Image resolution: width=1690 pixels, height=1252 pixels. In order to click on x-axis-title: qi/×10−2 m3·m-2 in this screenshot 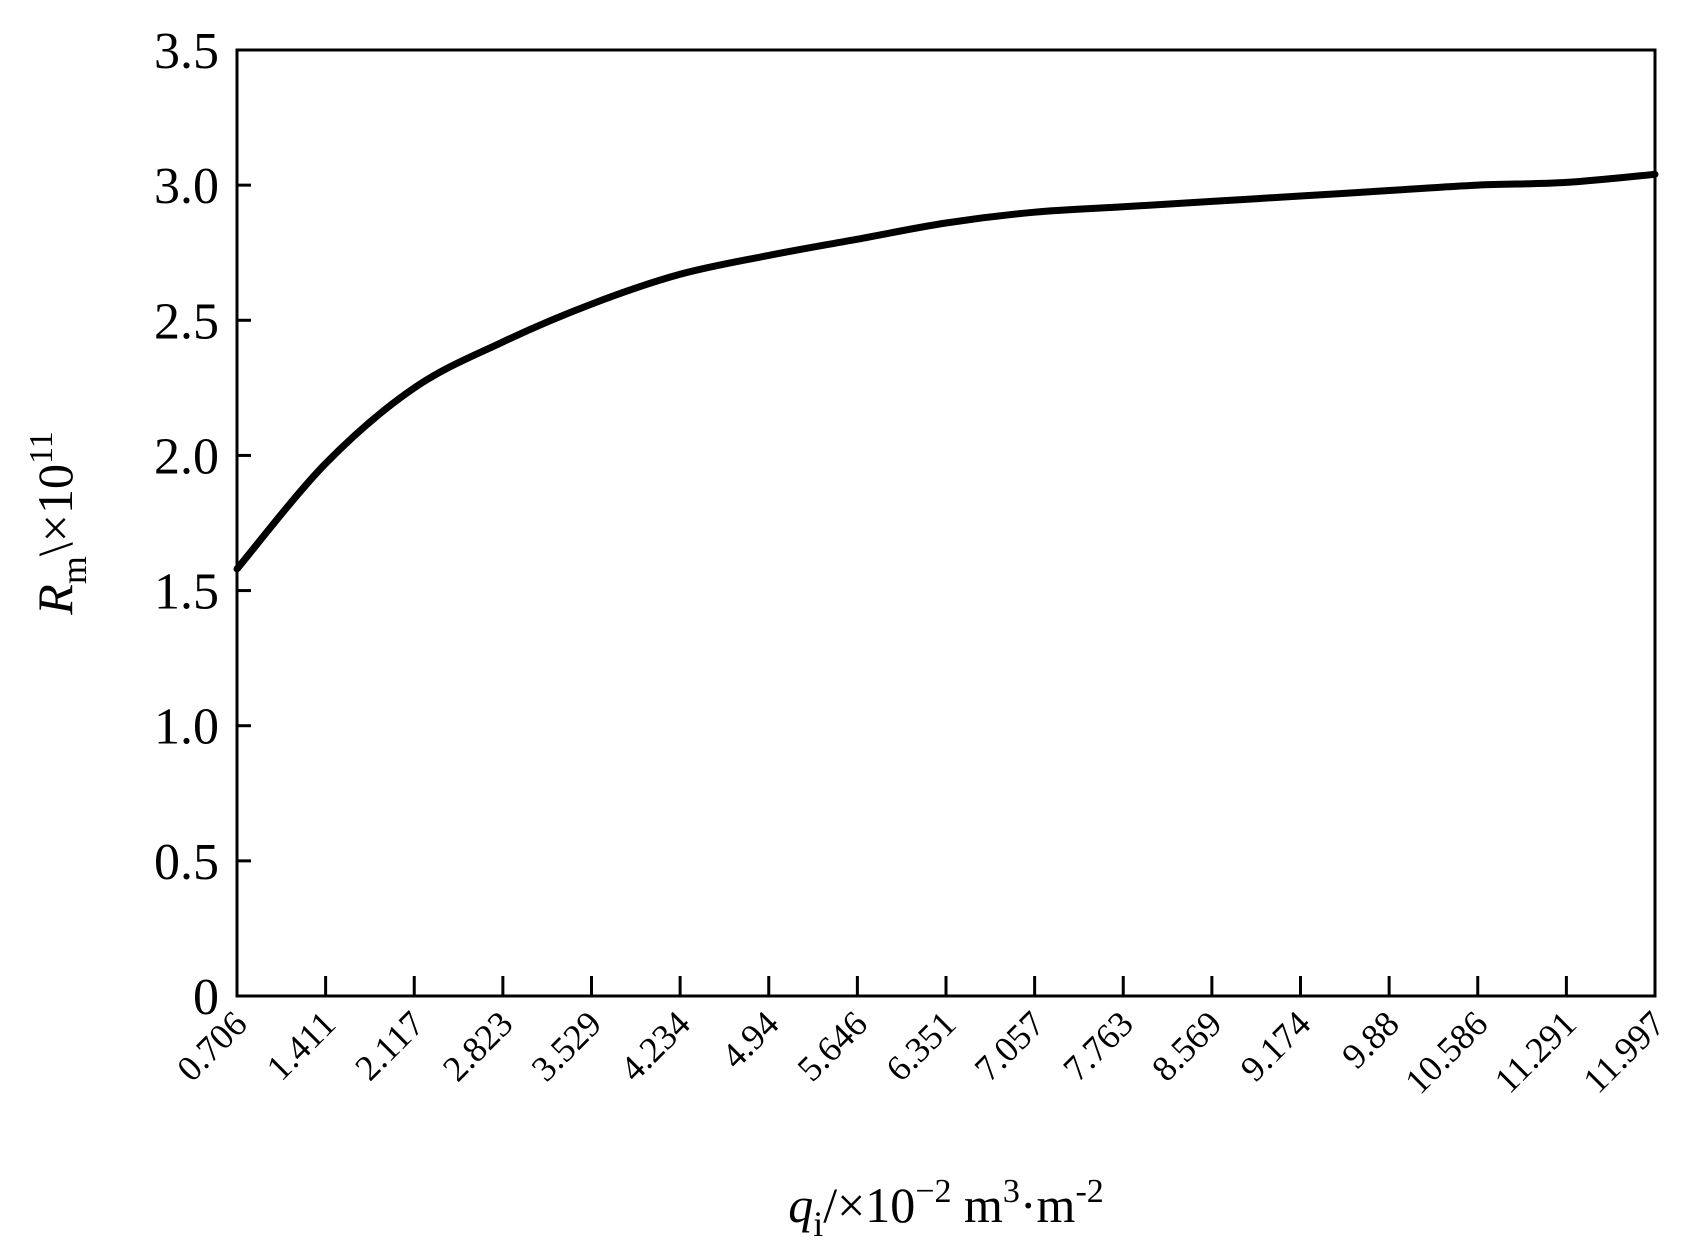, I will do `click(946, 1208)`.